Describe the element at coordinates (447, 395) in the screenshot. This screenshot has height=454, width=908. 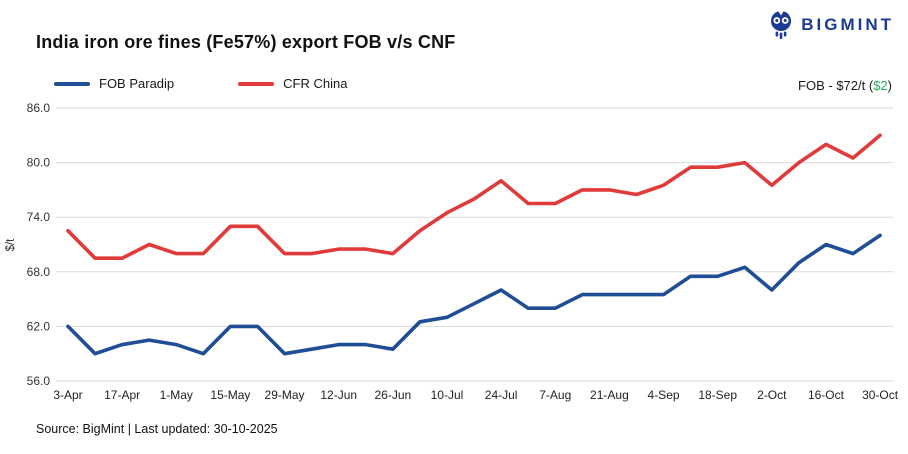
I see `x-tick-label: 10-Jul` at that location.